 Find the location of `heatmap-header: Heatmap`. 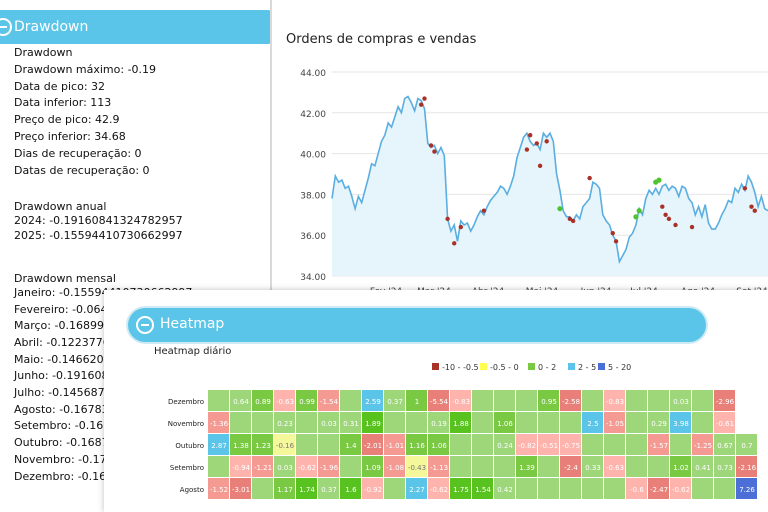

heatmap-header: Heatmap is located at coordinates (417, 325).